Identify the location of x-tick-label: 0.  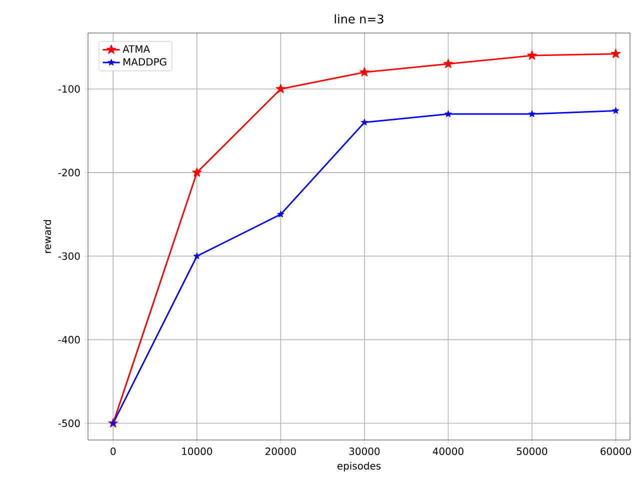
(113, 452).